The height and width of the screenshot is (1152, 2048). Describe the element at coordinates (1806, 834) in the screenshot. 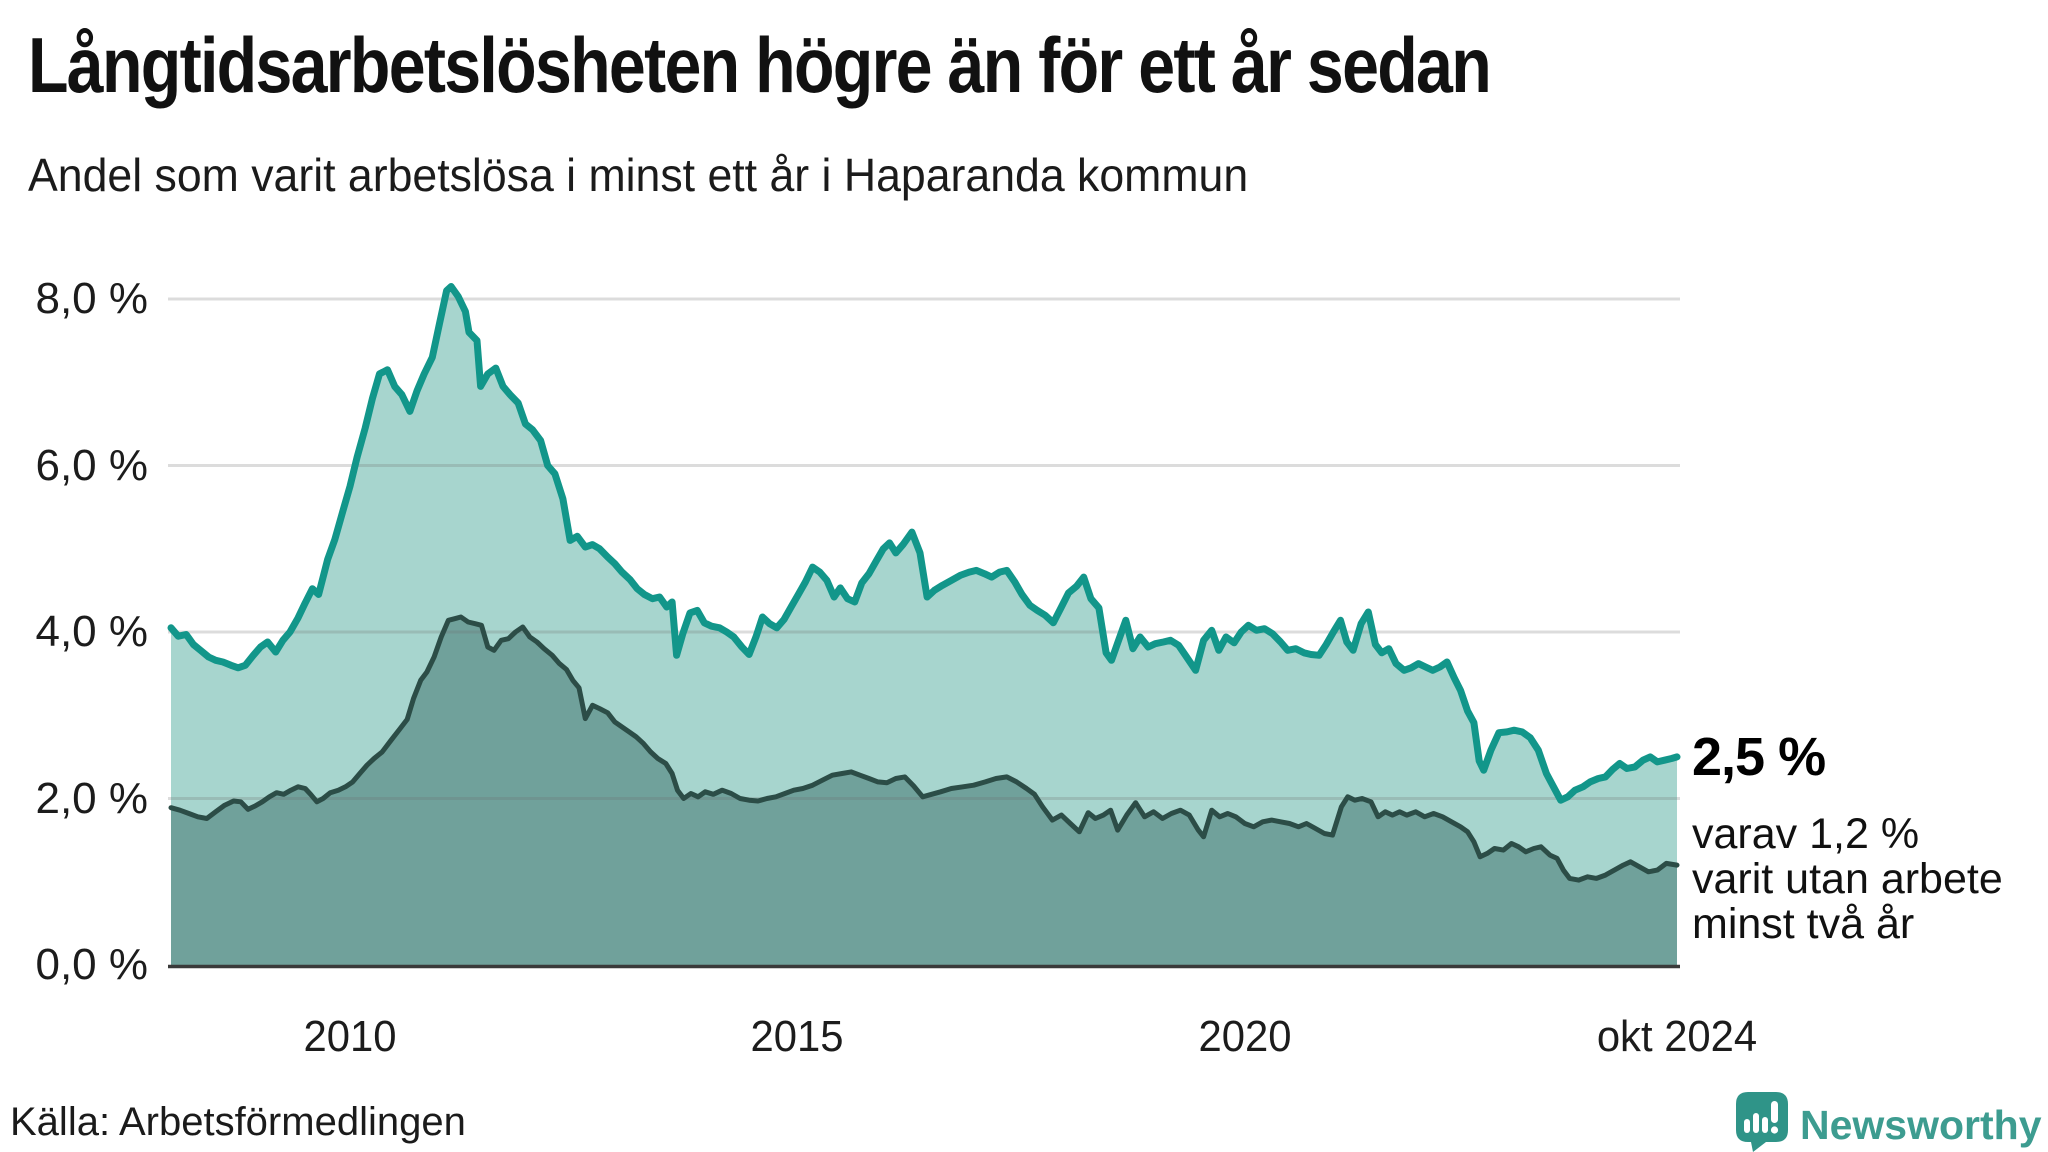

I see `end-note-line-1: varav 1,2 %` at that location.